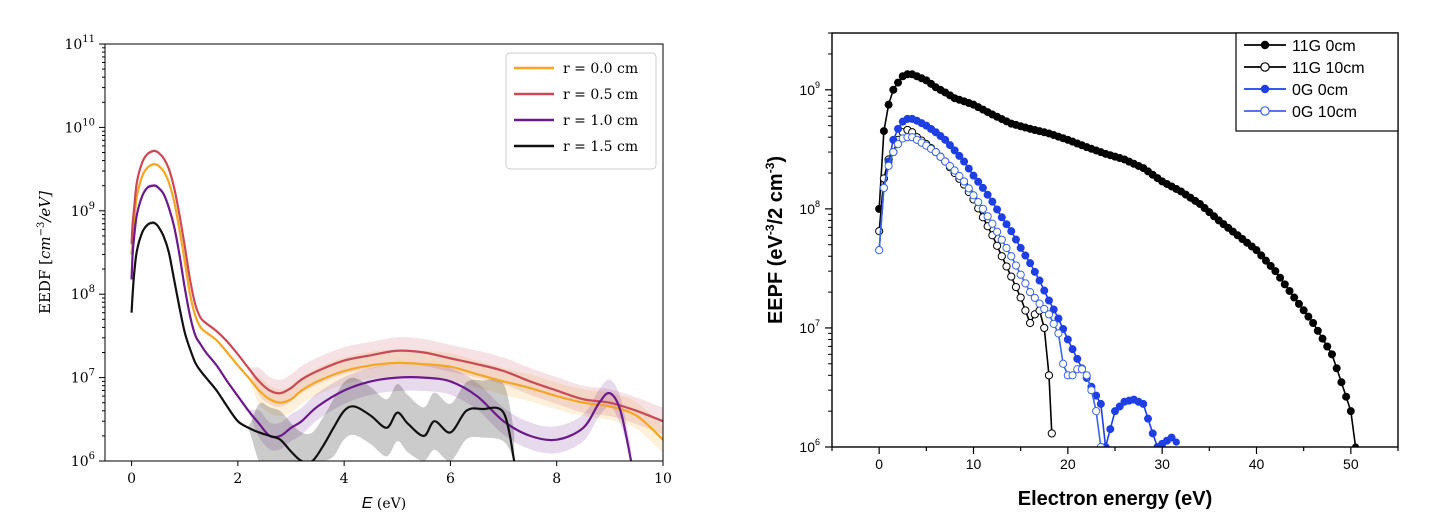 The height and width of the screenshot is (531, 1440). What do you see at coordinates (879, 464) in the screenshot?
I see `x-tick-label: 0` at bounding box center [879, 464].